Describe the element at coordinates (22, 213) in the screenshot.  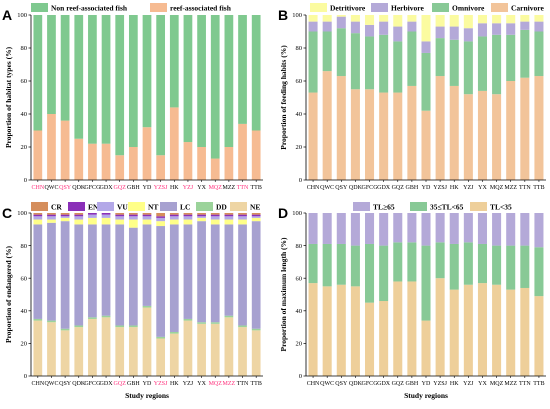
I see `y-tick-label: 100` at that location.